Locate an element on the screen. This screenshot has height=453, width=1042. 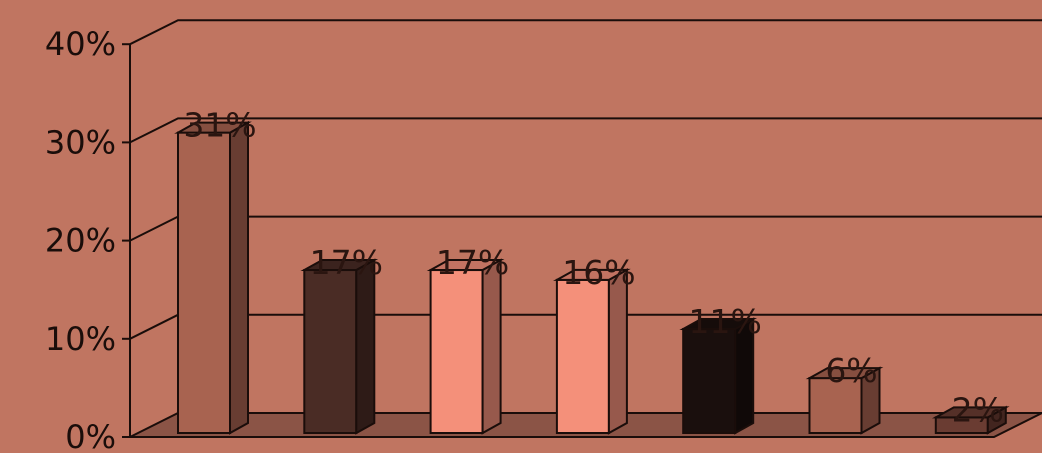
data-label: 6% is located at coordinates (851, 370).